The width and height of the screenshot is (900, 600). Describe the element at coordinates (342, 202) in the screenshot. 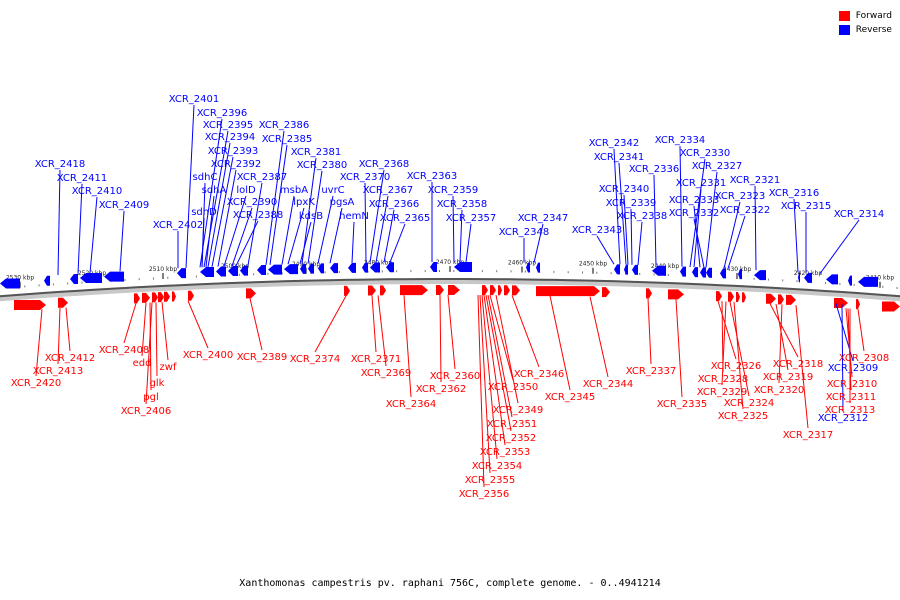

I see `reverse-gene-label: pgsA` at that location.